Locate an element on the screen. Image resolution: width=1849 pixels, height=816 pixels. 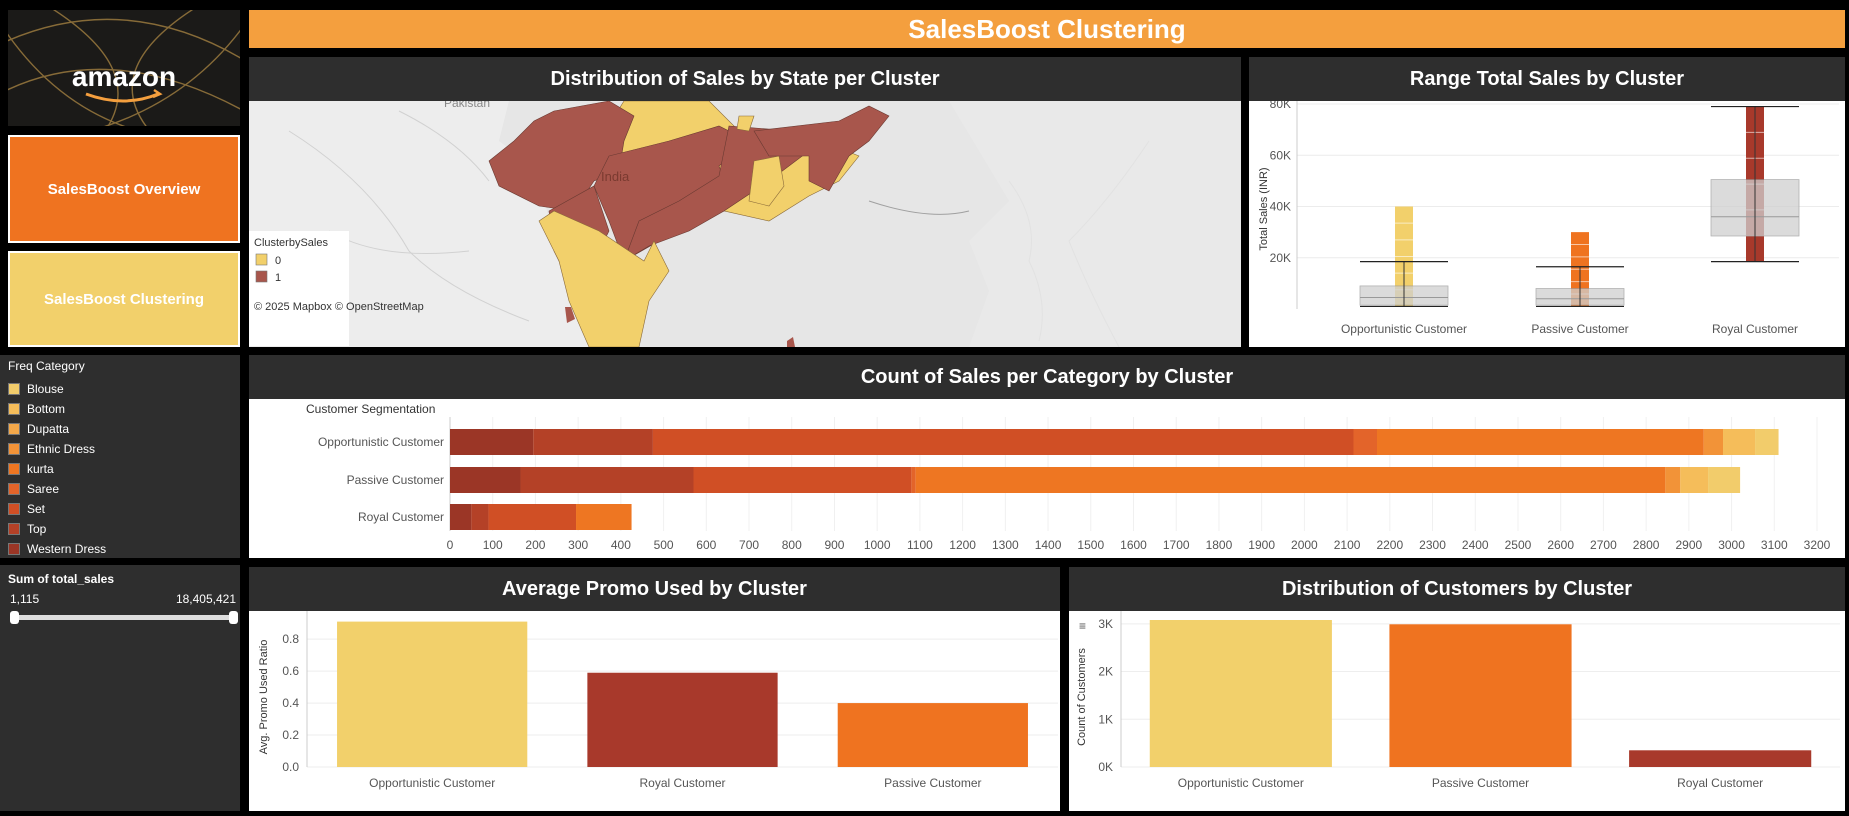
map-legend-title: ClusterbySales is located at coordinates (291, 243).